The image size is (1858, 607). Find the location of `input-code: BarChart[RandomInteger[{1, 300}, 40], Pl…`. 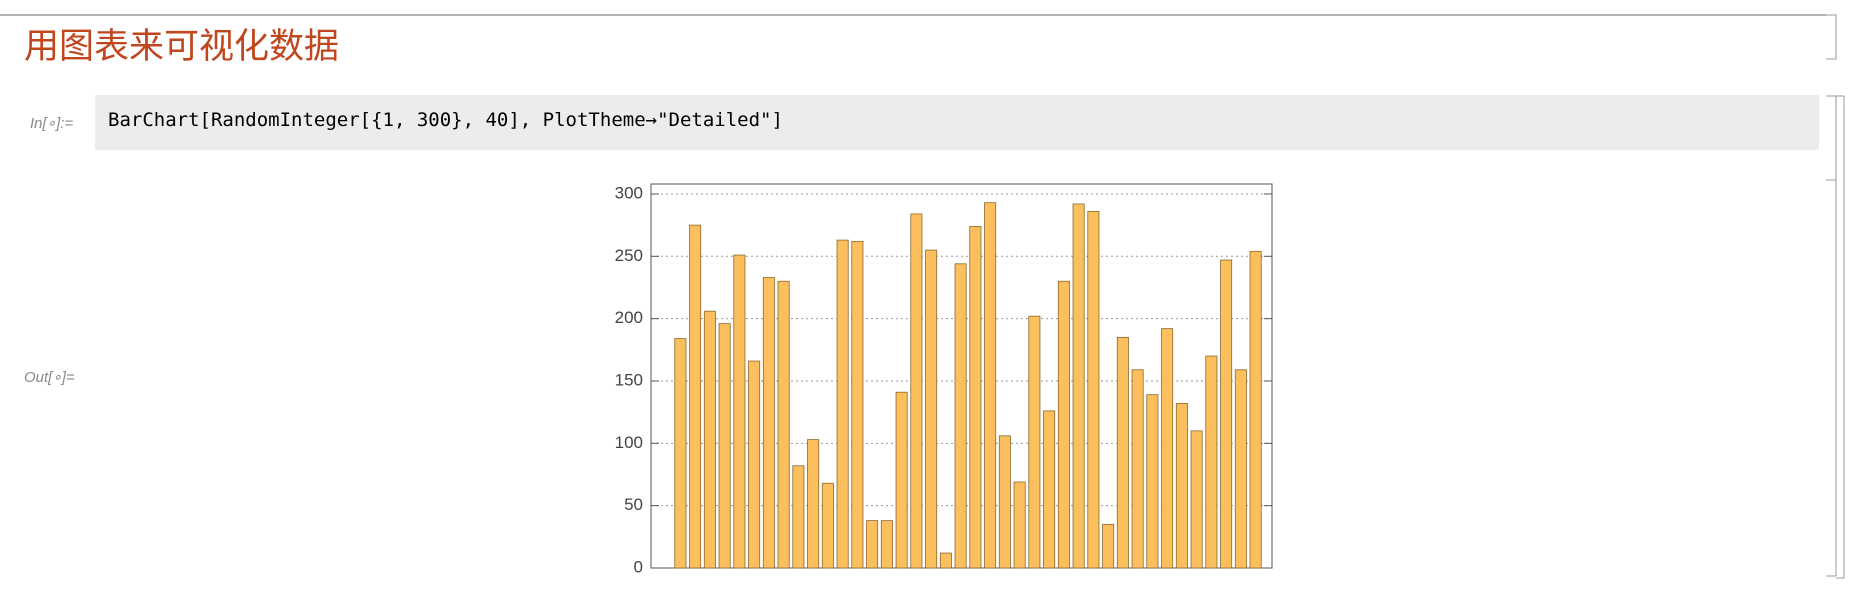

input-code: BarChart[RandomInteger[{1, 300}, 40], Pl… is located at coordinates (445, 120).